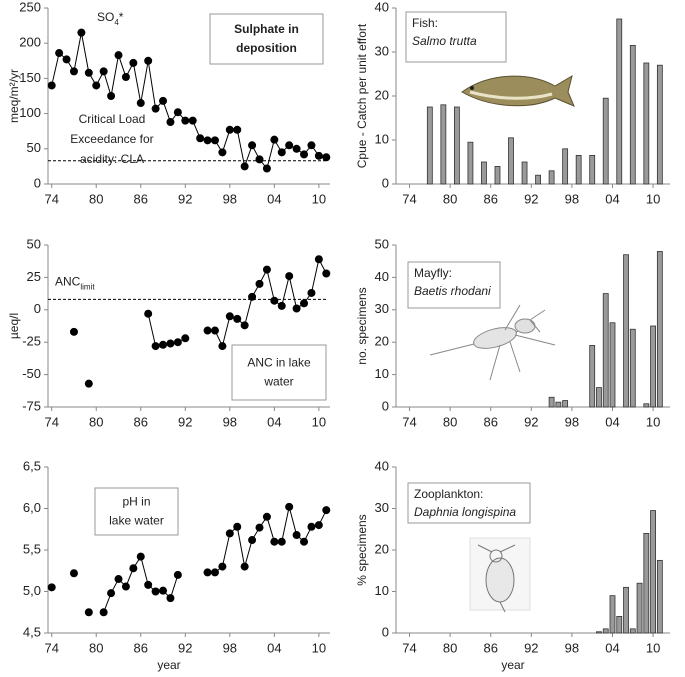  Describe the element at coordinates (30, 42) in the screenshot. I see `y-tick-label: 200` at that location.